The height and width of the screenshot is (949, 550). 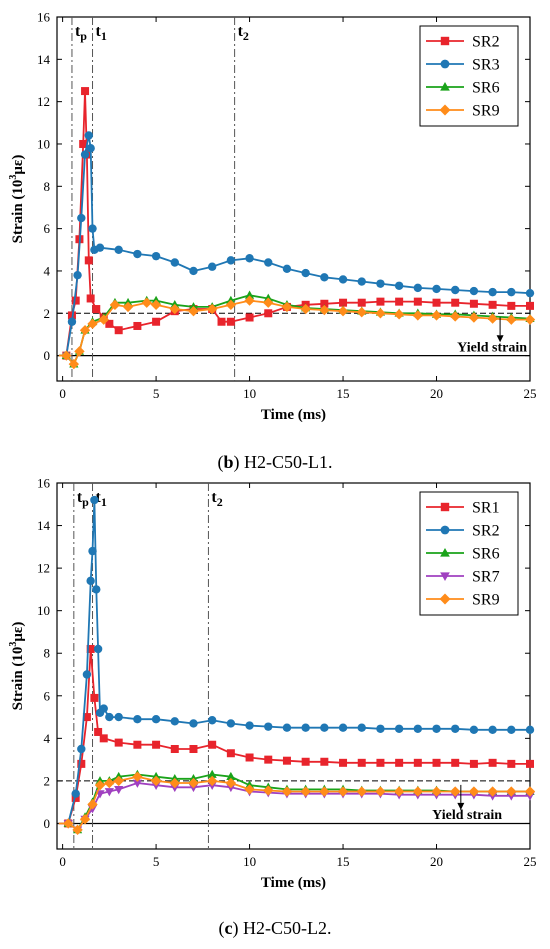 What do you see at coordinates (486, 508) in the screenshot?
I see `legend-label: SR1` at bounding box center [486, 508].